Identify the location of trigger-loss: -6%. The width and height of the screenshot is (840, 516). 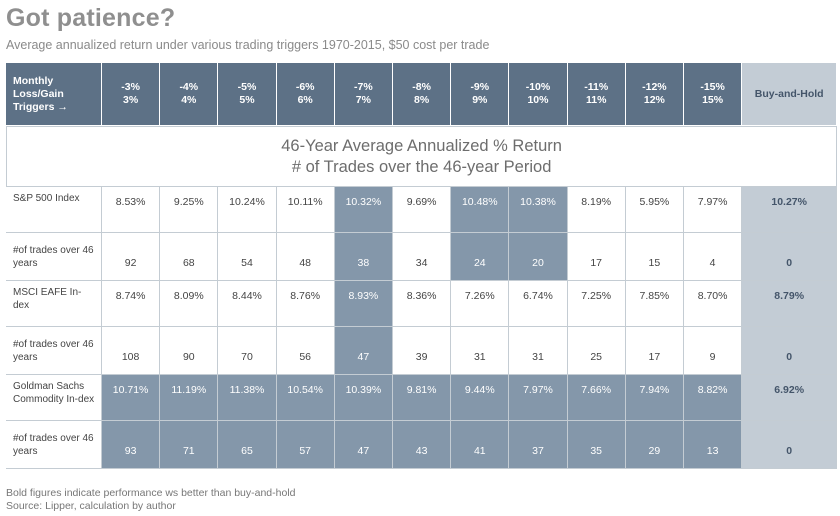
(305, 87).